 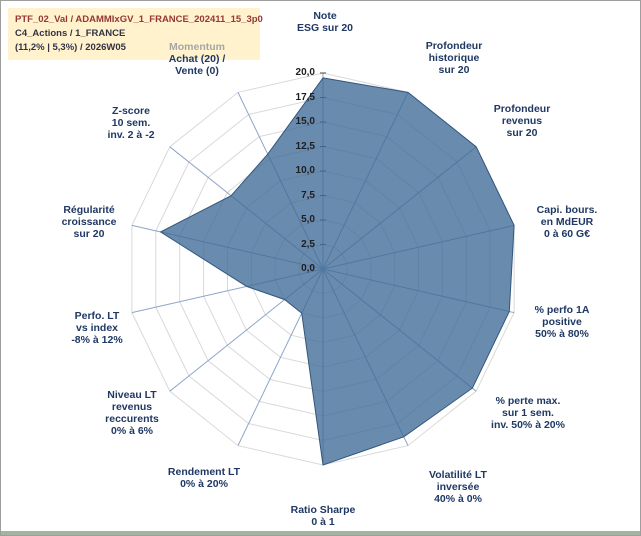 I want to click on axis-label-line: inv. 50% à 20%, so click(x=528, y=425).